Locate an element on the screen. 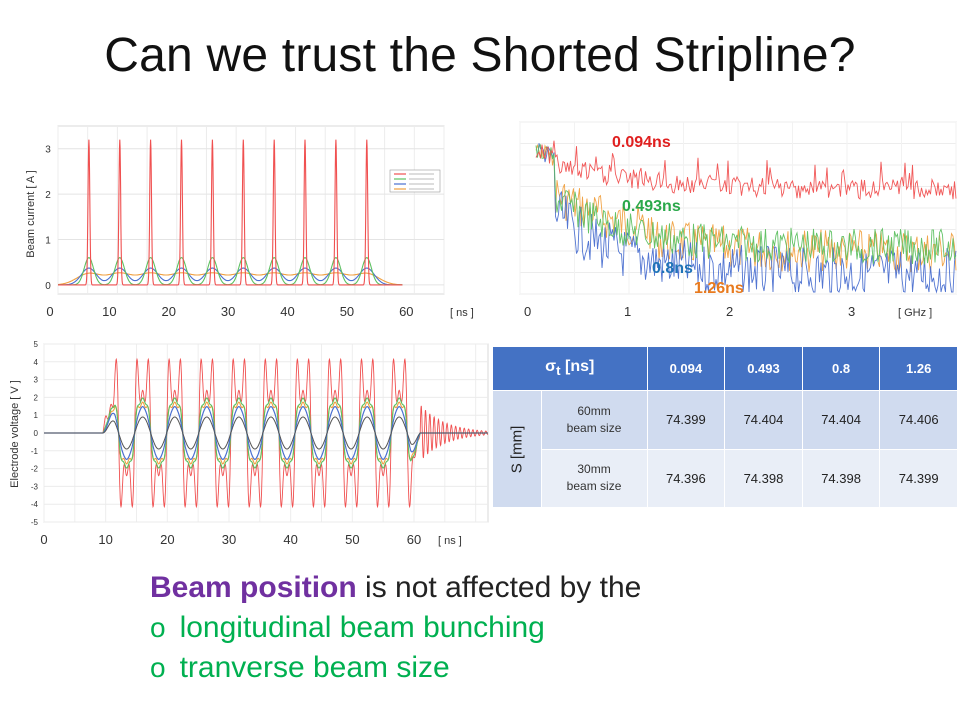 The width and height of the screenshot is (960, 720). y-tick-label: -3 is located at coordinates (35, 486).